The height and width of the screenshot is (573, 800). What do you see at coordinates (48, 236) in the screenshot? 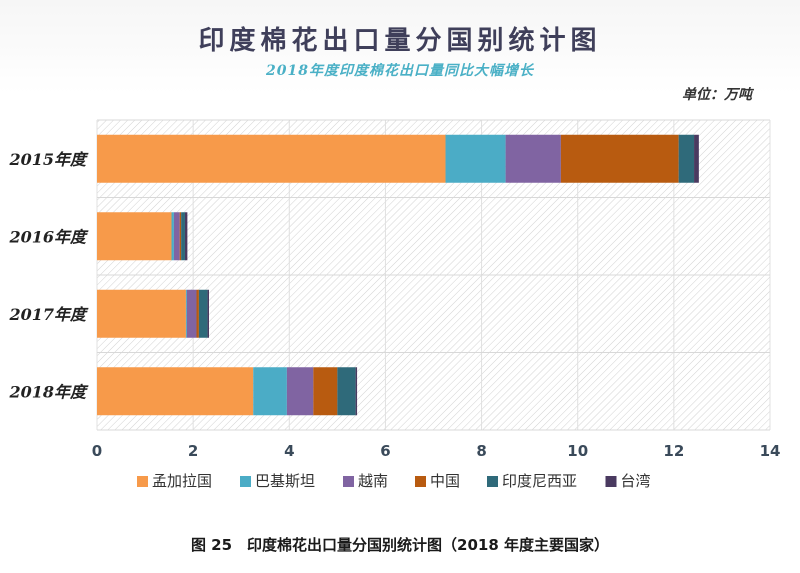
I see `y-tick-label: 2016年度` at bounding box center [48, 236].